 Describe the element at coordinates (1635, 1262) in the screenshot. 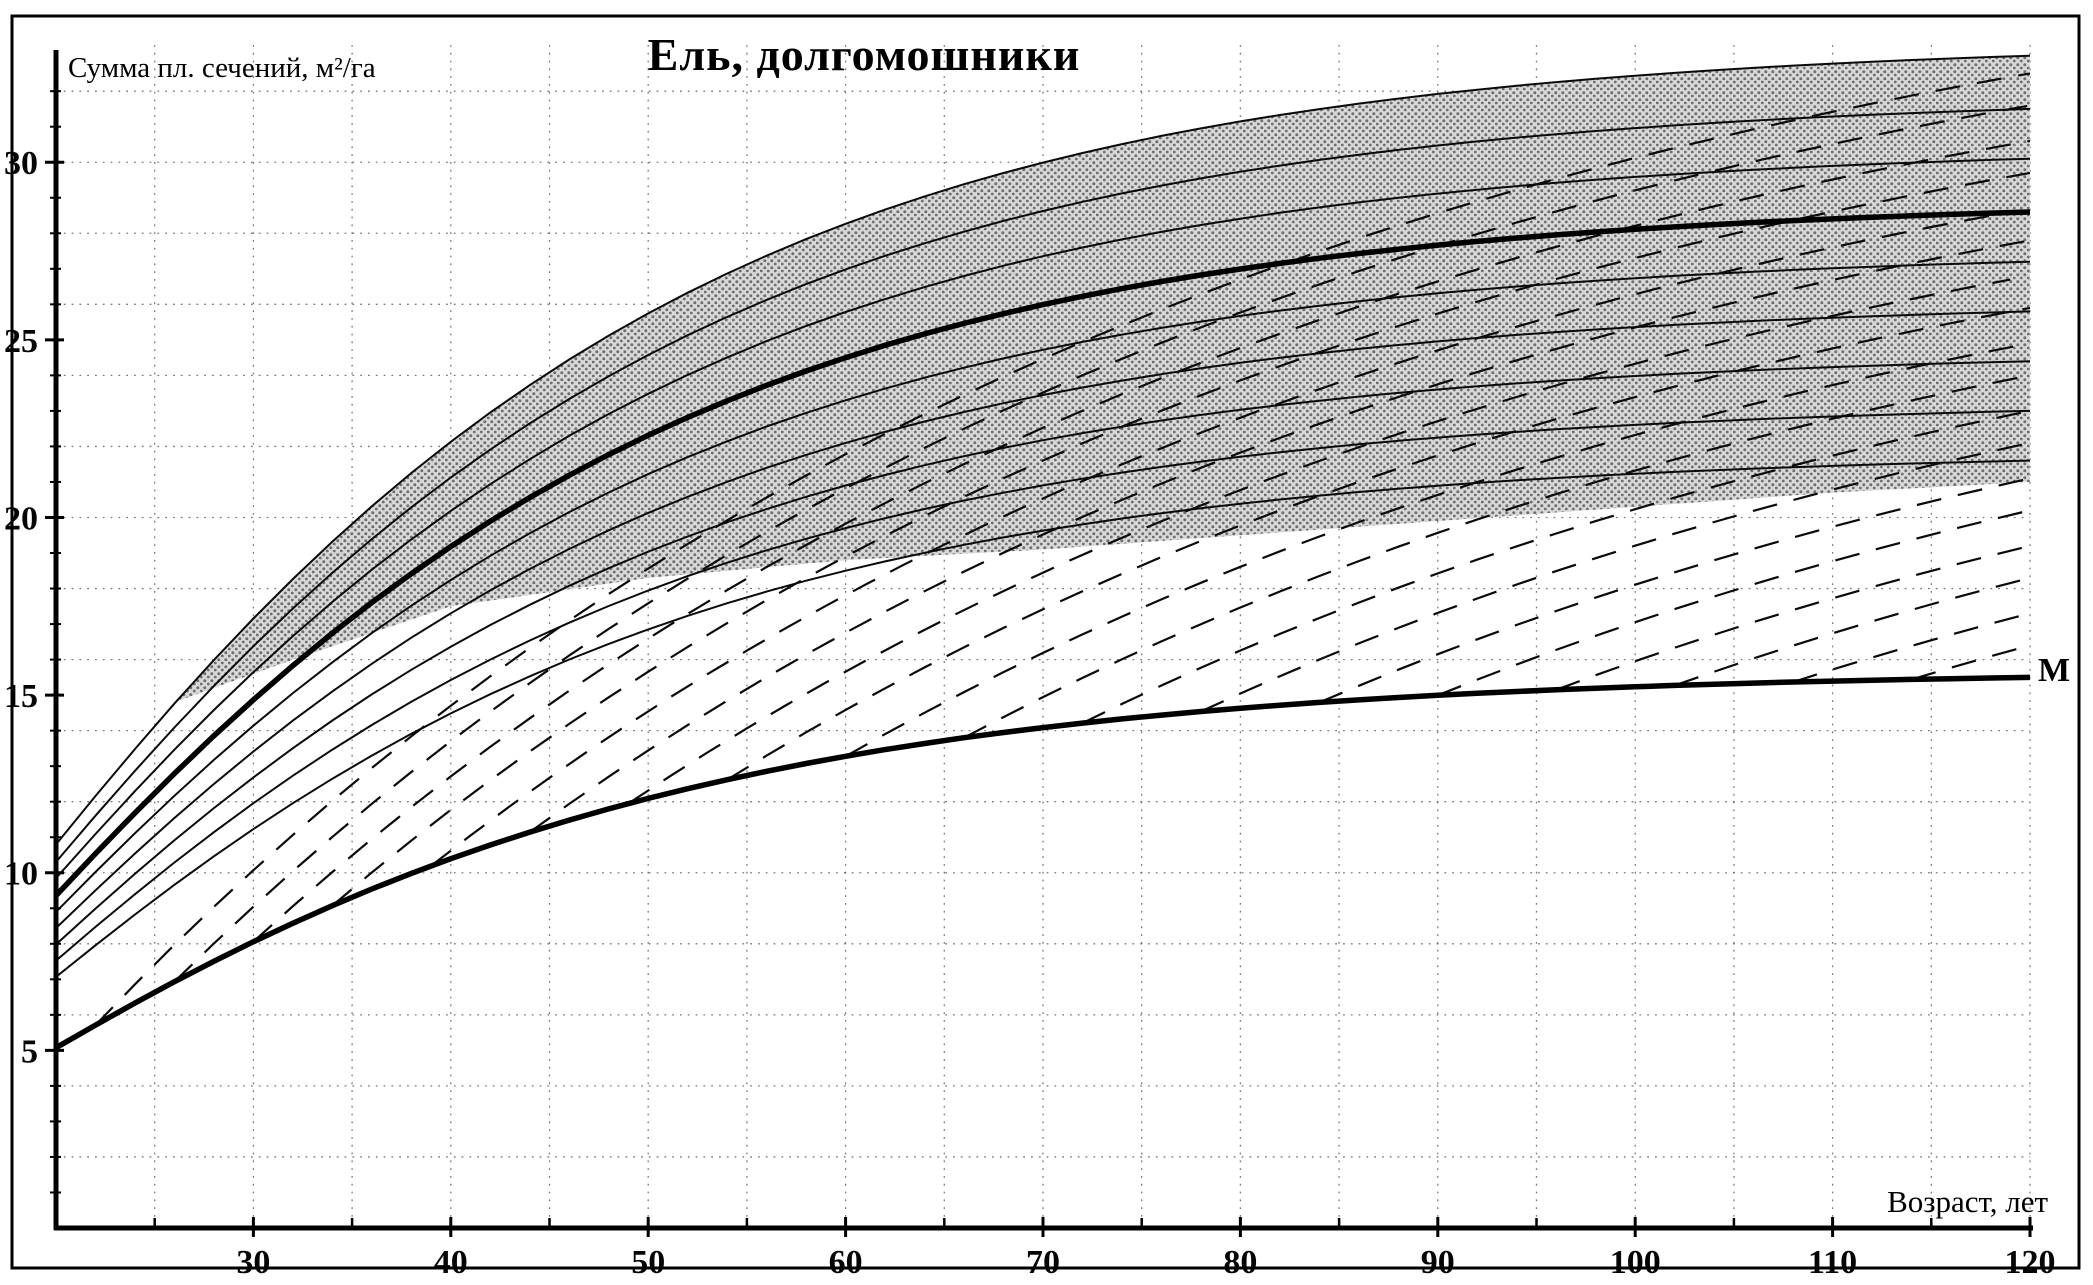

I see `x-tick-label: 100` at that location.